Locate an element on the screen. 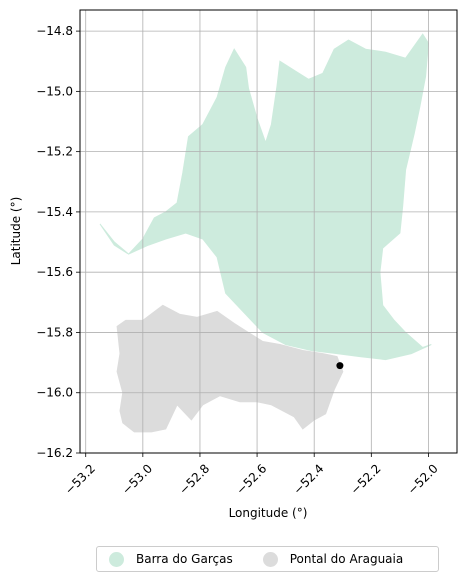  y-tick-label: −15.8 is located at coordinates (54, 332).